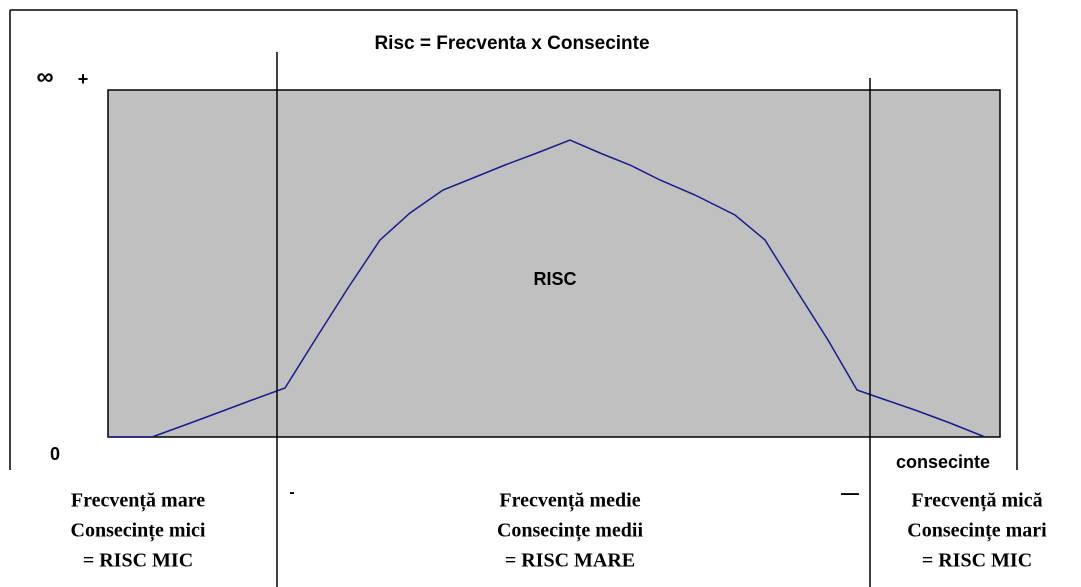  What do you see at coordinates (55, 454) in the screenshot?
I see `zero-label: 0` at bounding box center [55, 454].